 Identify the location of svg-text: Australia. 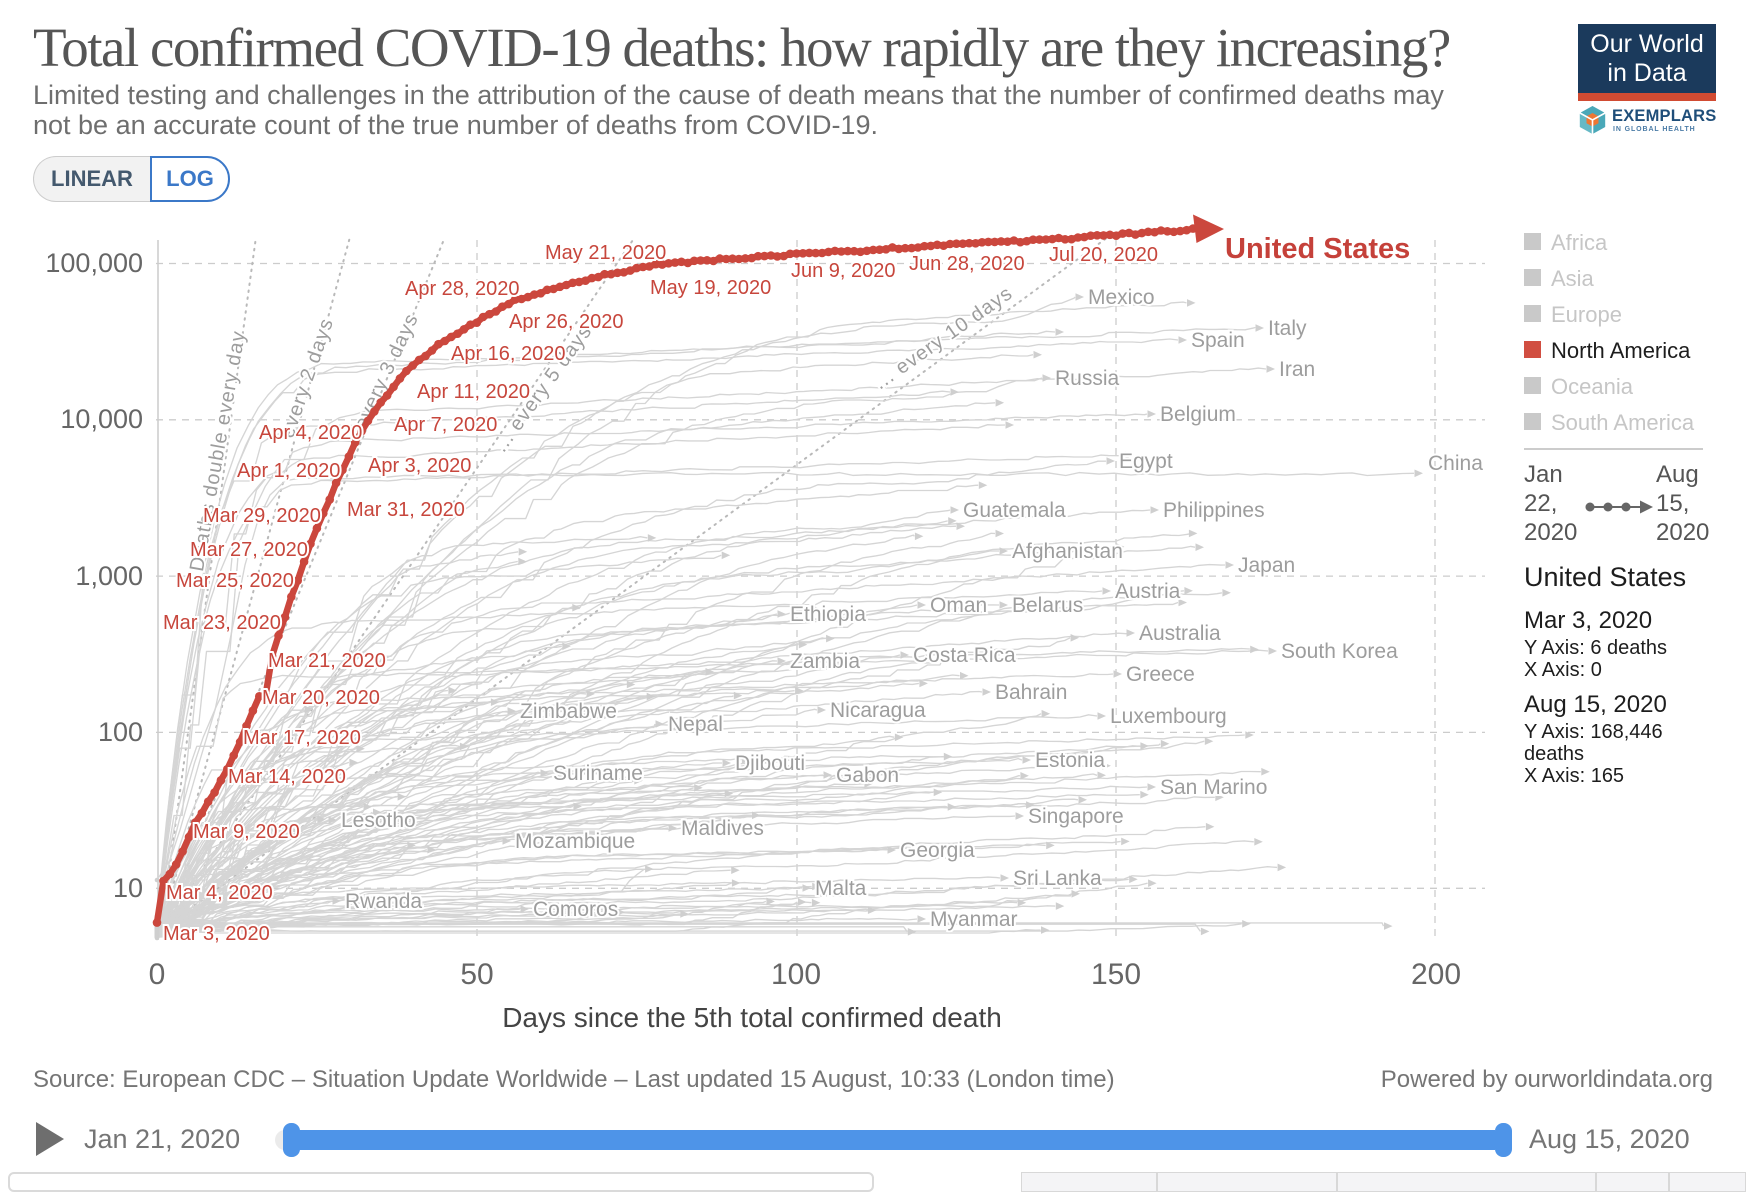
(1180, 633).